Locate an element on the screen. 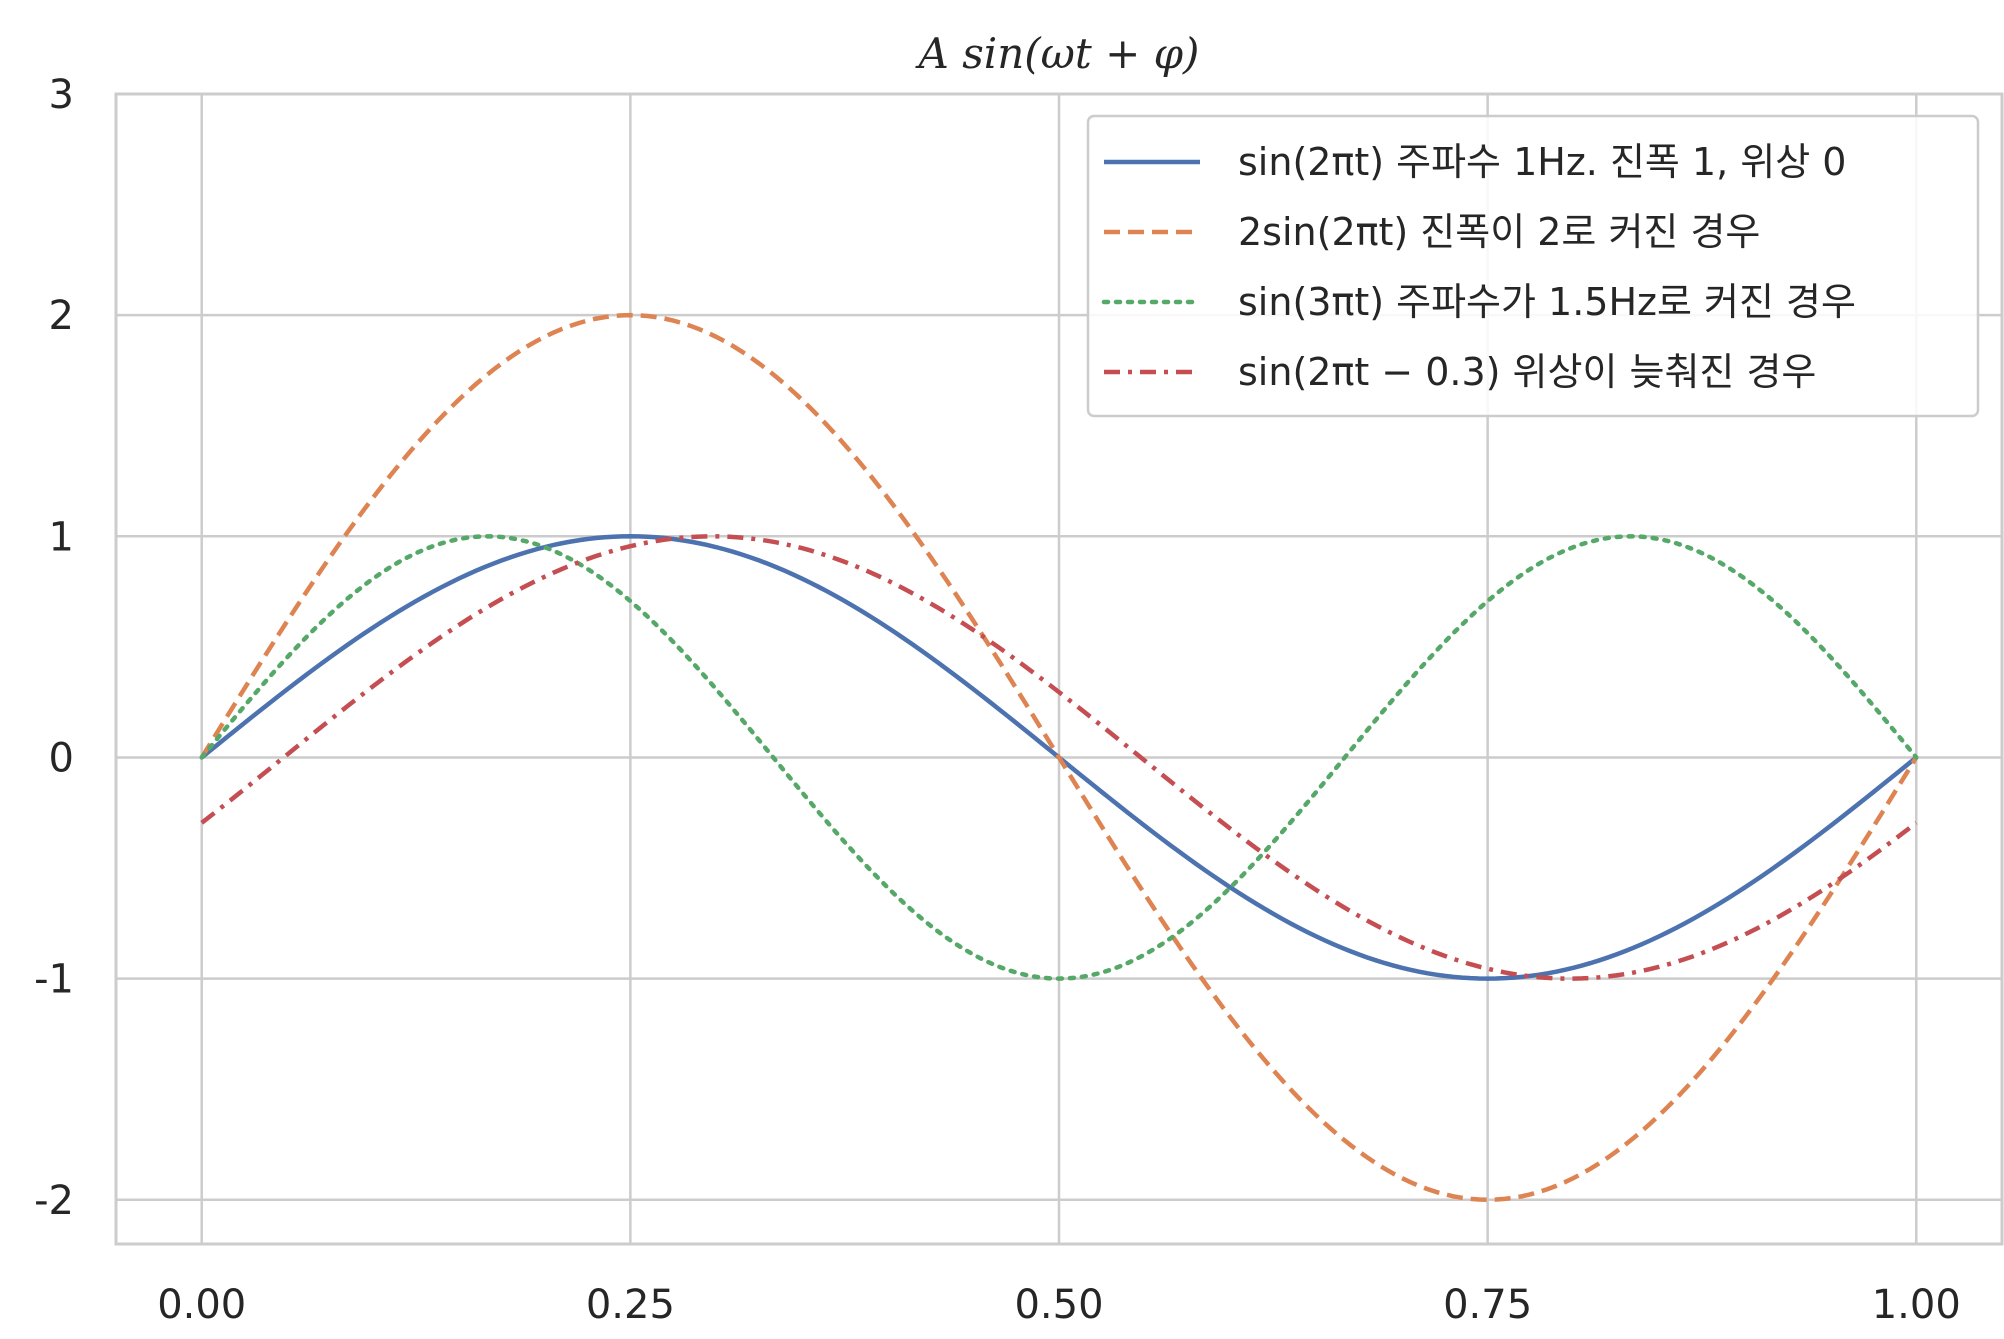  y-tick-label: -1 is located at coordinates (54, 980).